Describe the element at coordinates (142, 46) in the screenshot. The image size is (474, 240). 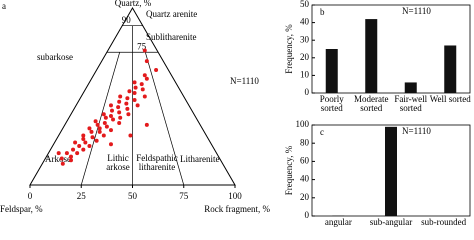
I see `quartz-tick-label: 75` at that location.